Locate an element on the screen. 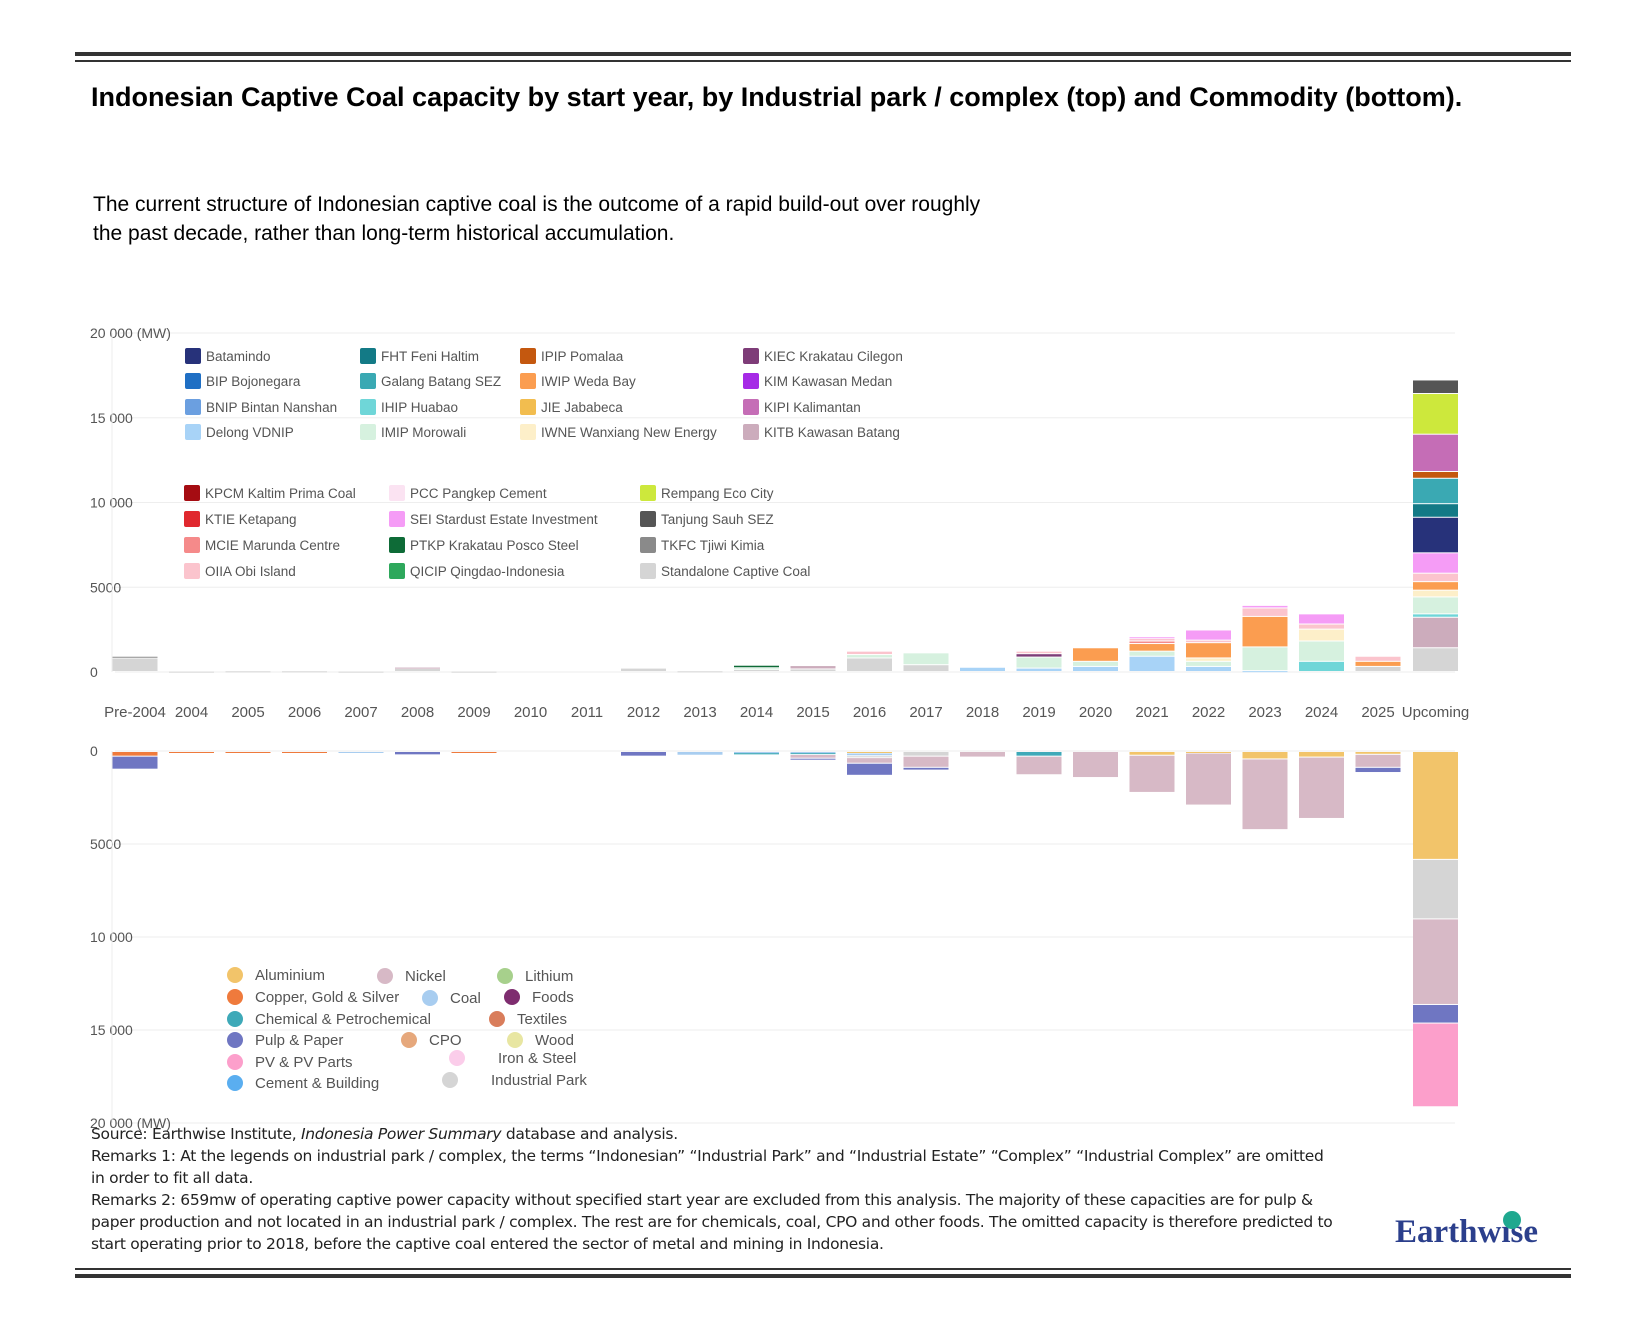 This screenshot has height=1323, width=1625. legend-label: Batamindo is located at coordinates (238, 356).